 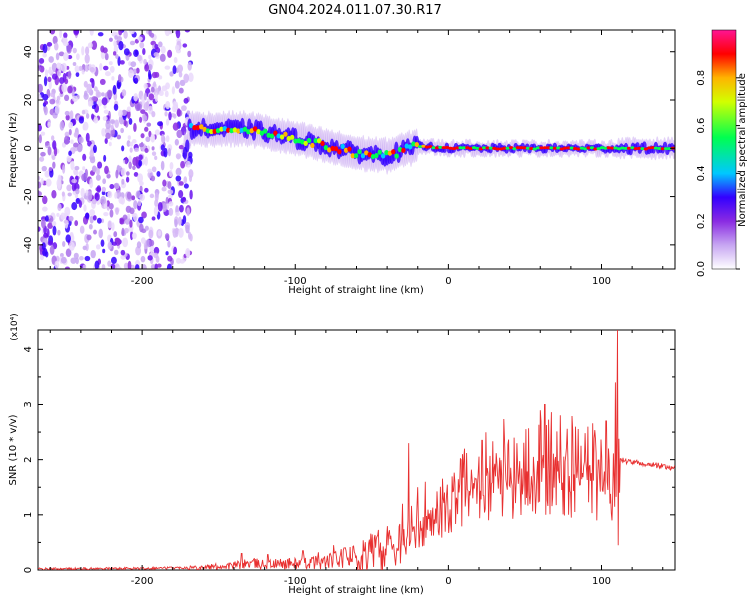 What do you see at coordinates (28, 349) in the screenshot?
I see `y-tick-label: 4` at bounding box center [28, 349].